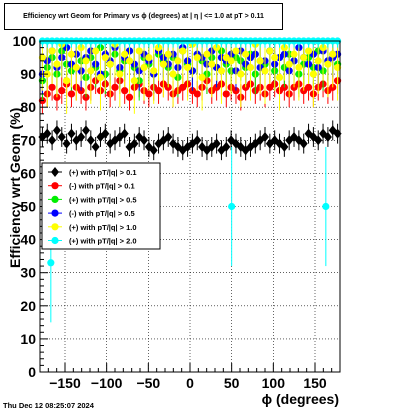 The image size is (400, 414). I want to click on legend-label: (-) with pT/|q| > 0.5, so click(102, 213).